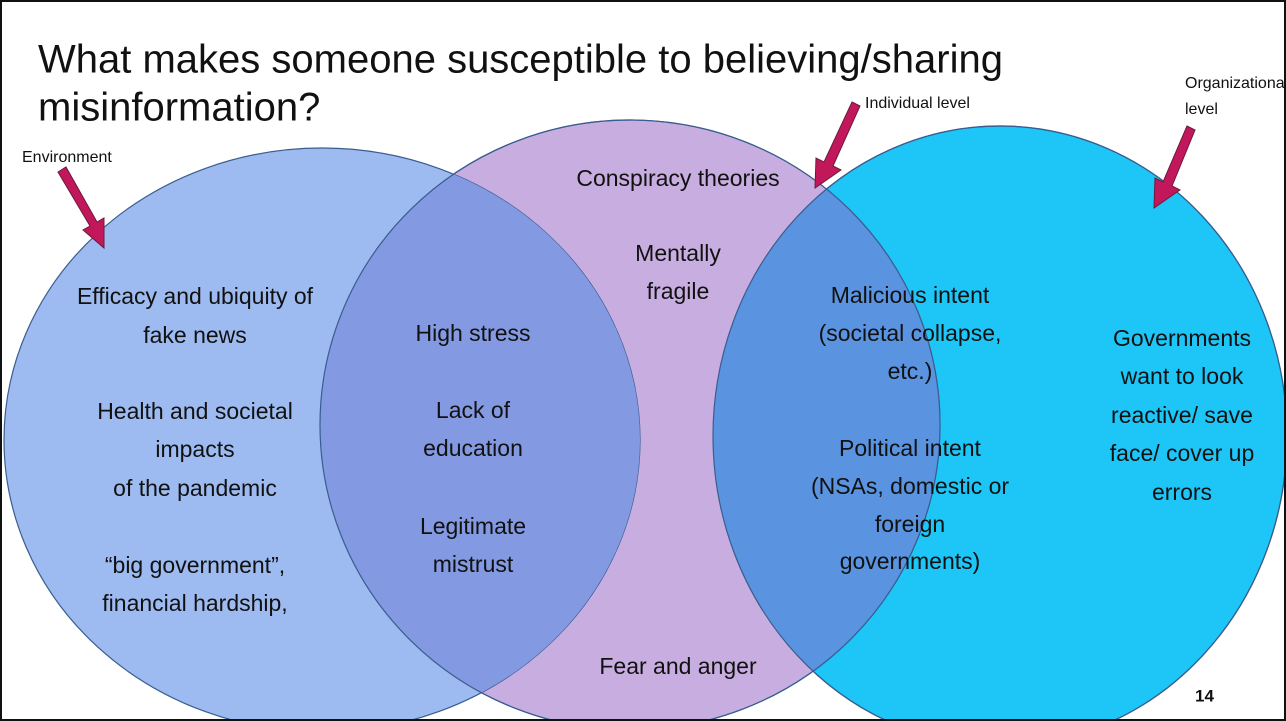 Image resolution: width=1286 pixels, height=721 pixels. Describe the element at coordinates (473, 564) in the screenshot. I see `region-text: mistrust` at that location.